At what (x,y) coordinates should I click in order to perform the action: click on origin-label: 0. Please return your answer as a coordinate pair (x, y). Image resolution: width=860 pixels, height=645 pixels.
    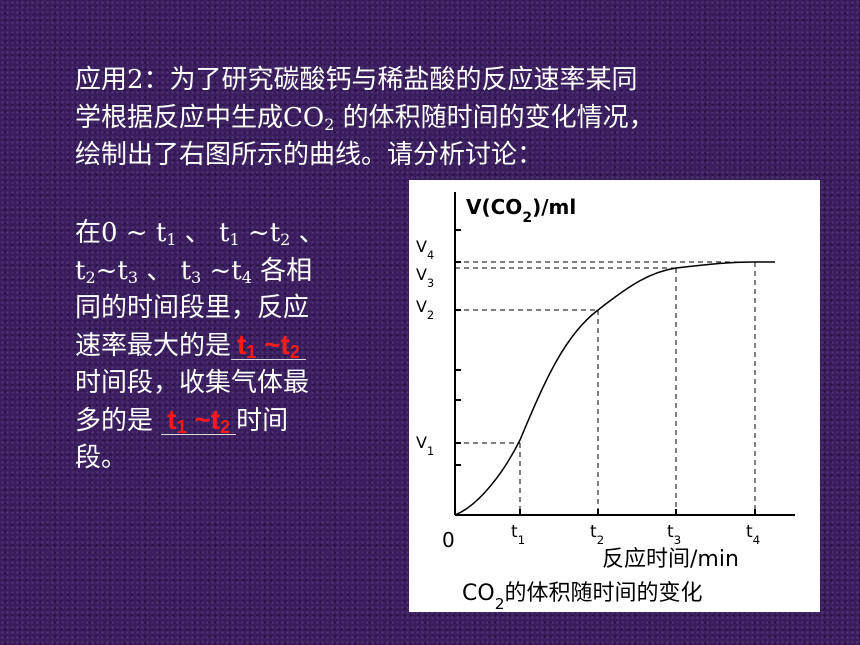
    Looking at the image, I should click on (448, 540).